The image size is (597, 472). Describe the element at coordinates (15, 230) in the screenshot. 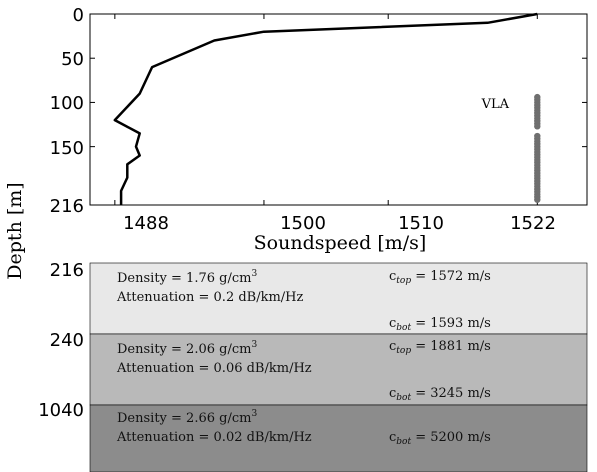

I see `y-axis-label: Depth [m]` at that location.